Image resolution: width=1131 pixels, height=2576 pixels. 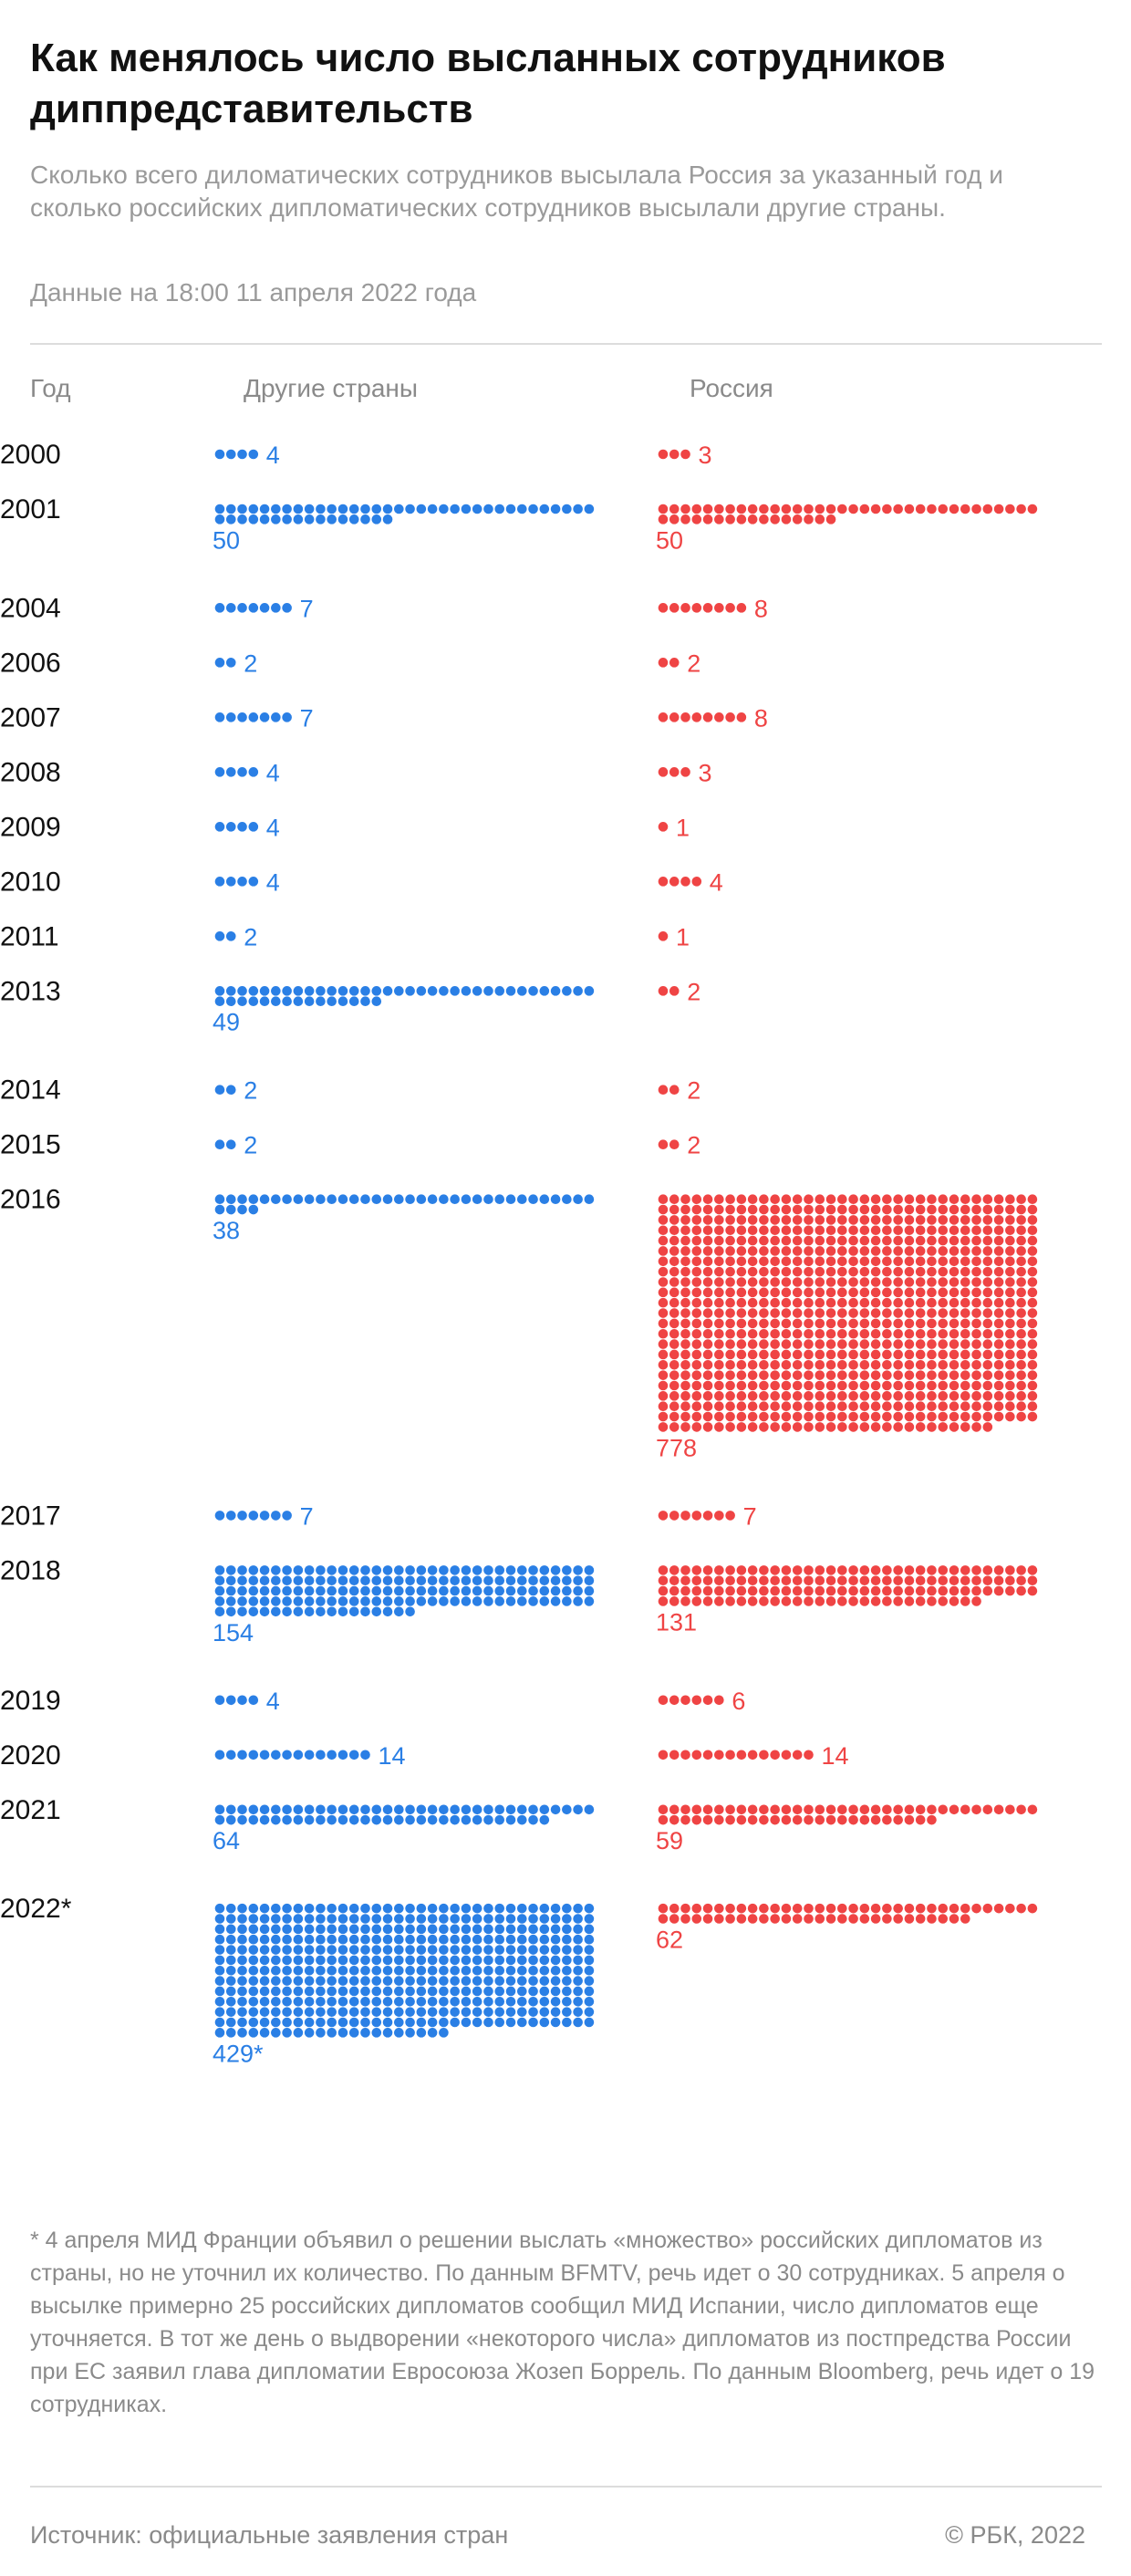 What do you see at coordinates (227, 1840) in the screenshot?
I see `value-label-others: 64` at bounding box center [227, 1840].